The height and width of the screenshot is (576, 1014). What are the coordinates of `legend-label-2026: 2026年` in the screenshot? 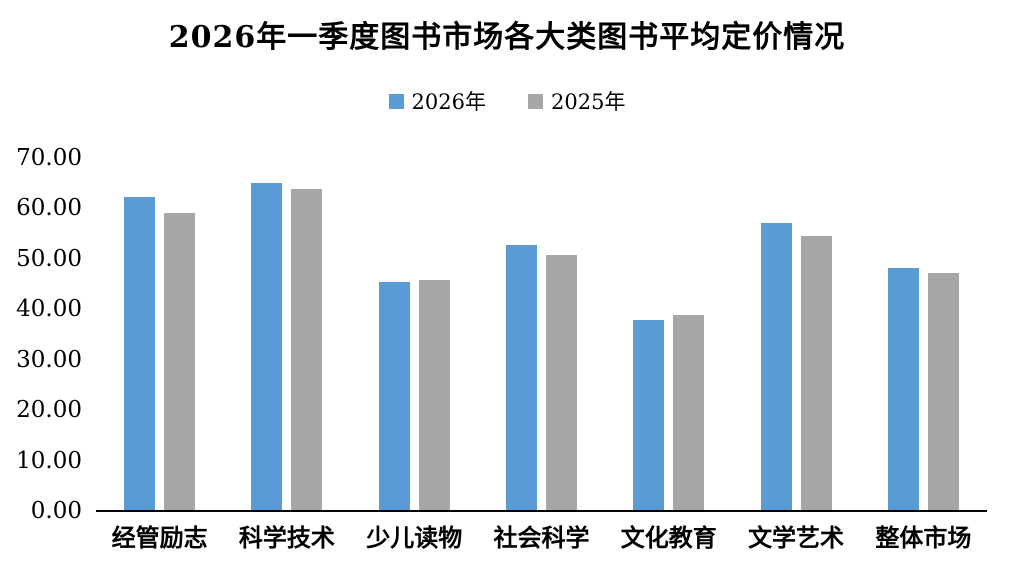 It's located at (448, 102).